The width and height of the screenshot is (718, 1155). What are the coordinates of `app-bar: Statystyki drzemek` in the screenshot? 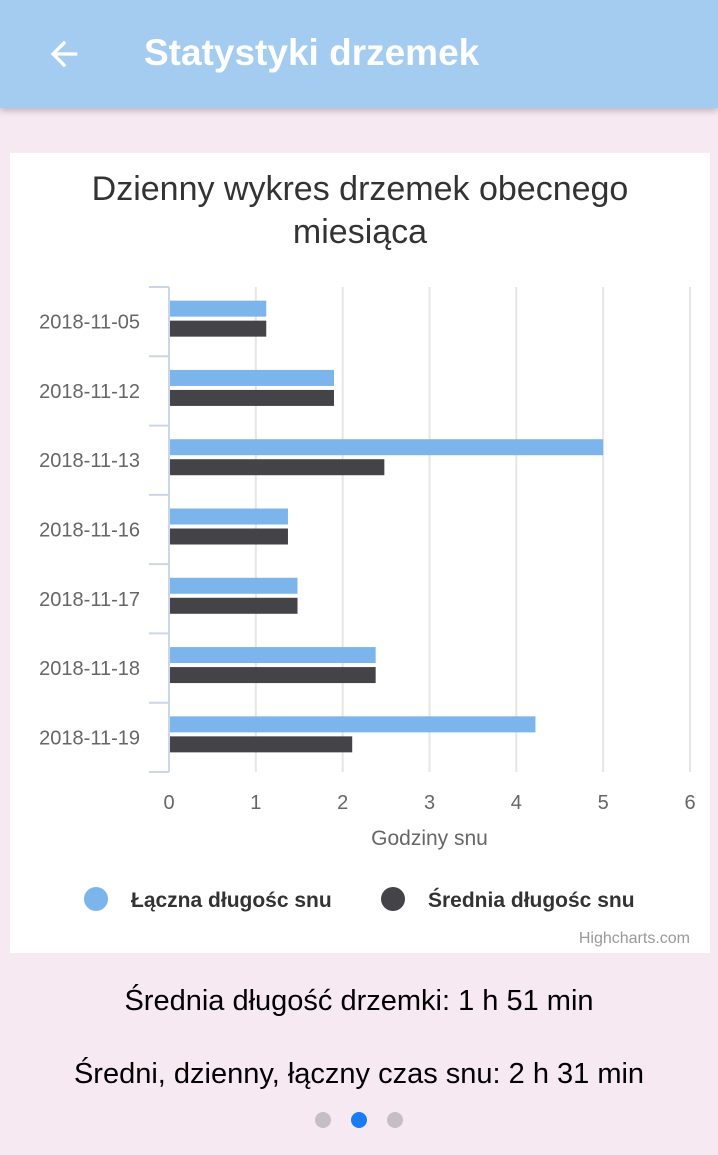 It's located at (359, 54).